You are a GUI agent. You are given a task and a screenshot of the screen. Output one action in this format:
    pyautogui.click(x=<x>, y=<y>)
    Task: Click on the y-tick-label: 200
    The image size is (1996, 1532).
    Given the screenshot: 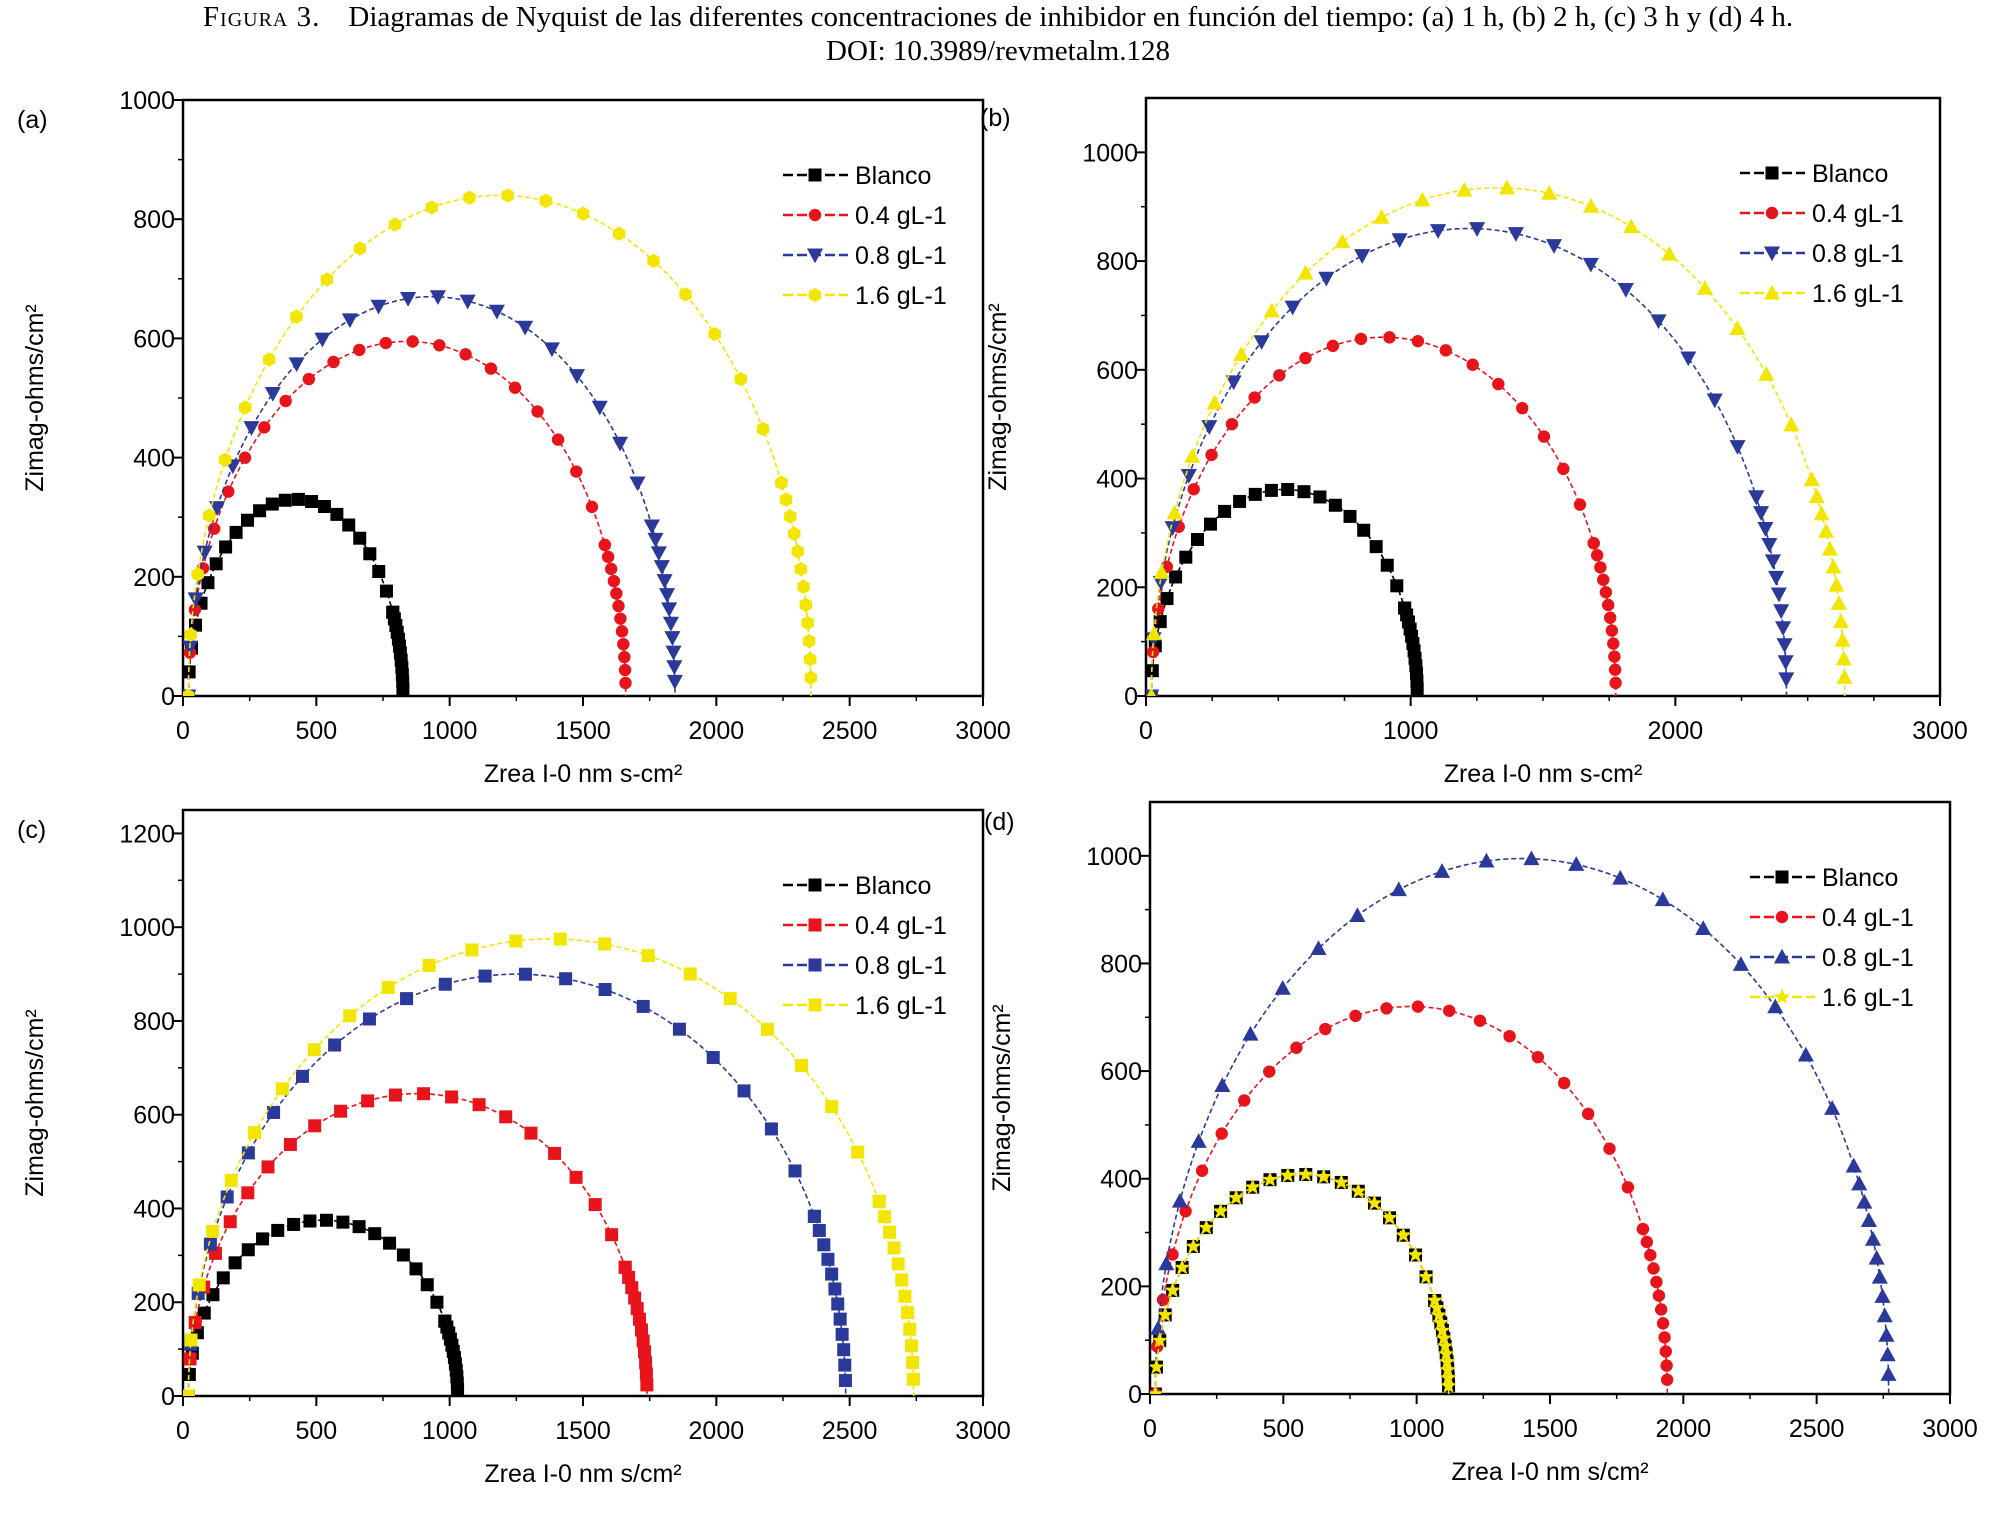 What is the action you would take?
    pyautogui.click(x=1121, y=1287)
    